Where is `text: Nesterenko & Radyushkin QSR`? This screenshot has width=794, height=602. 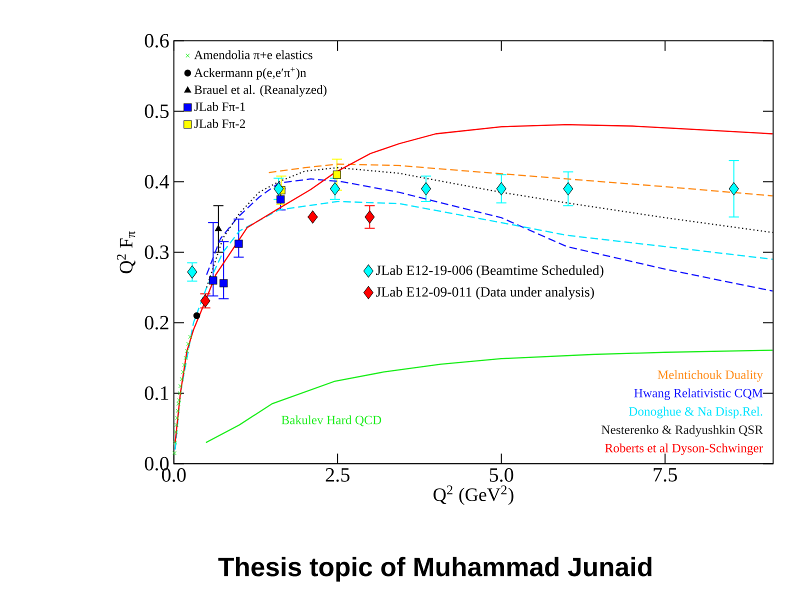 text: Nesterenko & Radyushkin QSR is located at coordinates (683, 431).